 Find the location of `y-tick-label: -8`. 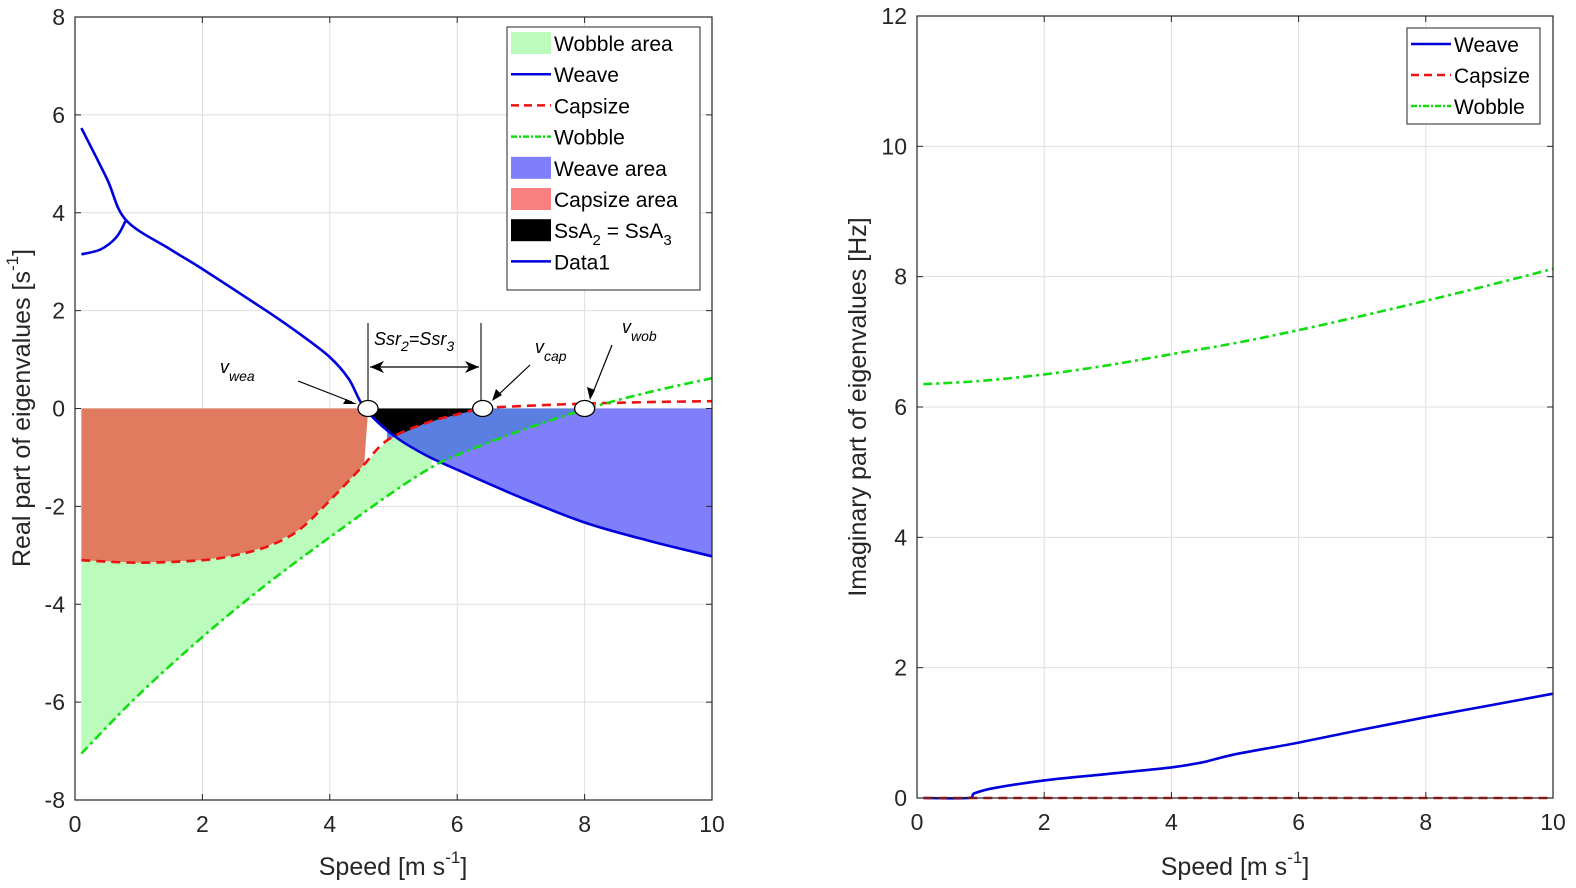

y-tick-label: -8 is located at coordinates (55, 800).